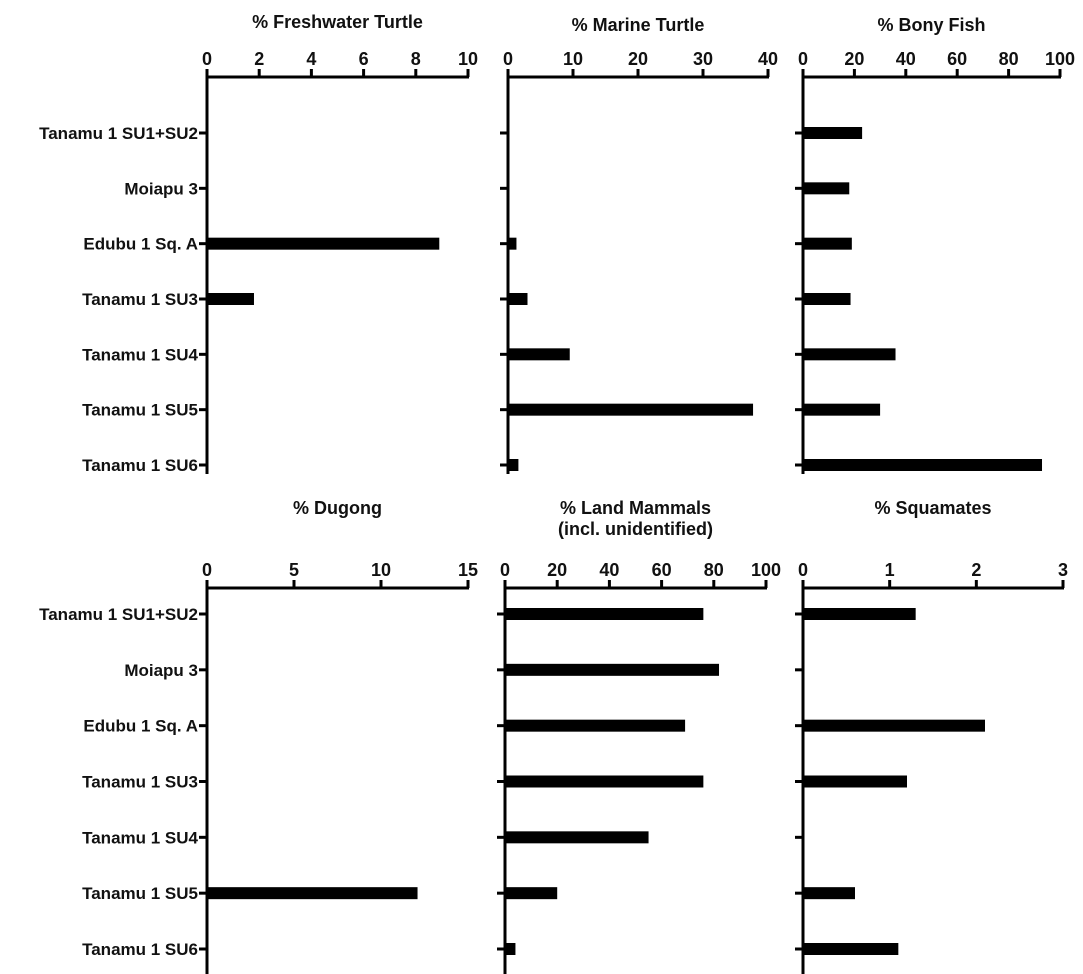 This screenshot has width=1083, height=974. Describe the element at coordinates (364, 59) in the screenshot. I see `x-tick-label: 6` at that location.